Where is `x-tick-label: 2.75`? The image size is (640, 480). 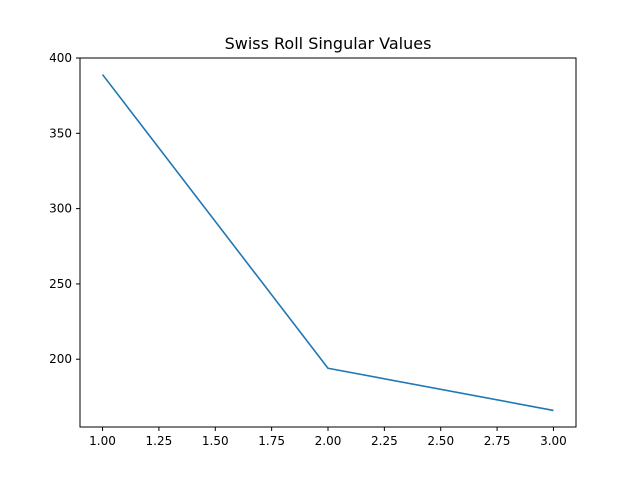 x-tick-label: 2.75 is located at coordinates (497, 441).